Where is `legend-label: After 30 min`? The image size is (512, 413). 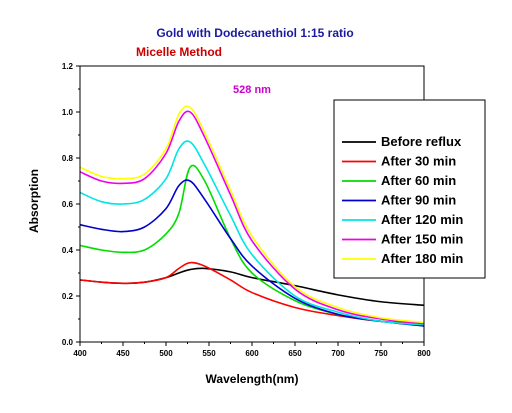
legend-label: After 30 min is located at coordinates (418, 161).